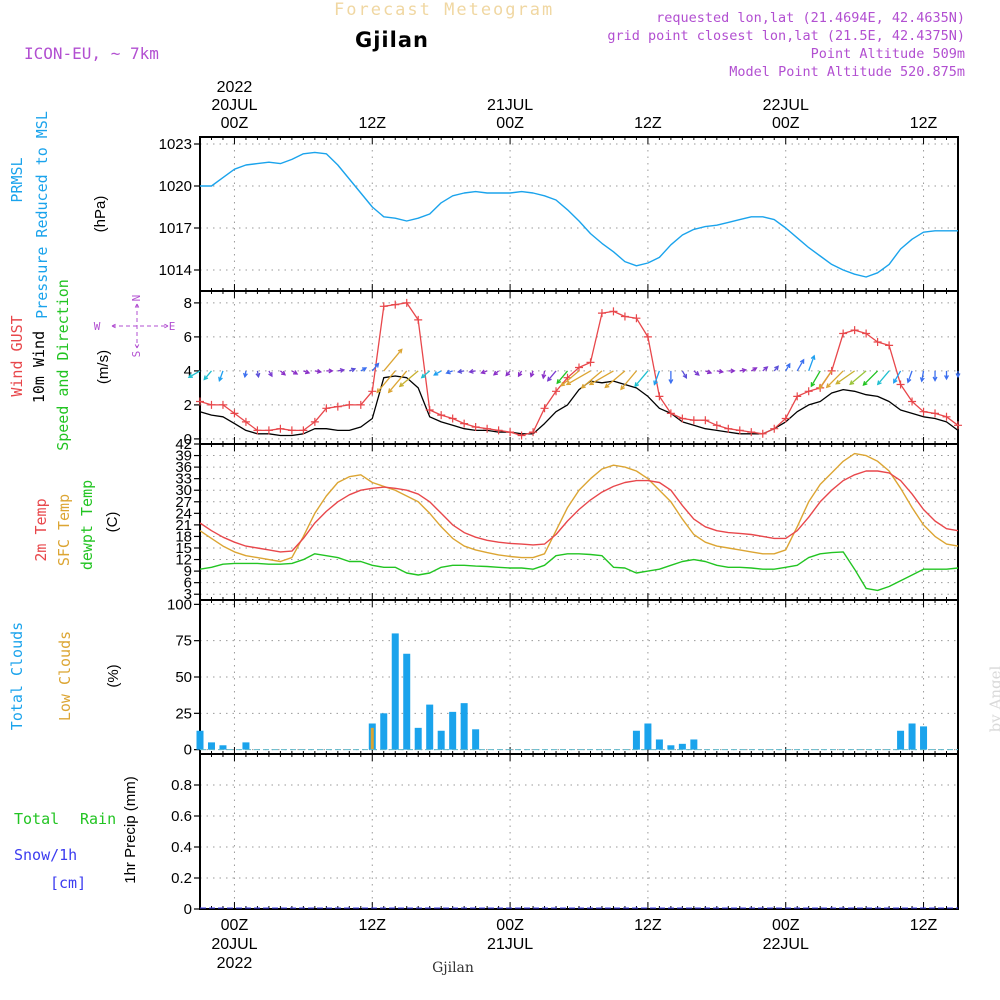 This screenshot has height=1000, width=1000. Describe the element at coordinates (183, 713) in the screenshot. I see `y-tick-label: 25` at that location.